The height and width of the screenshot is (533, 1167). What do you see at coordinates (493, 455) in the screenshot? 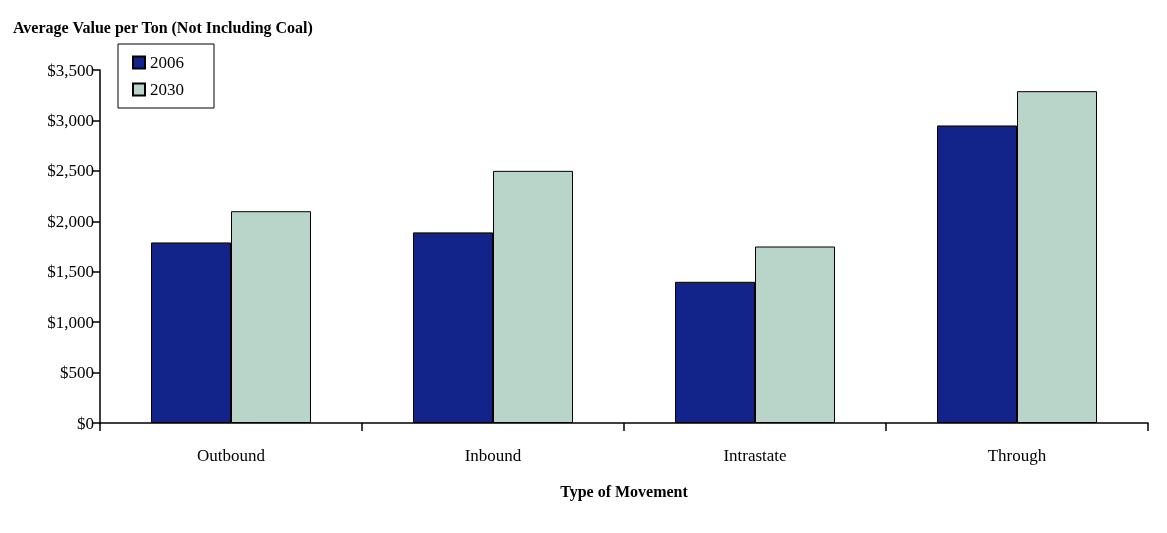
I see `x-tick-label: Inbound` at bounding box center [493, 455].